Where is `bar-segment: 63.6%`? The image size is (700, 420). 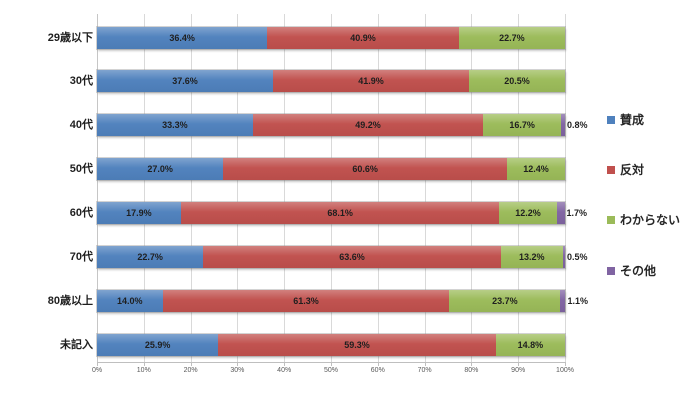
bar-segment: 63.6% is located at coordinates (352, 257).